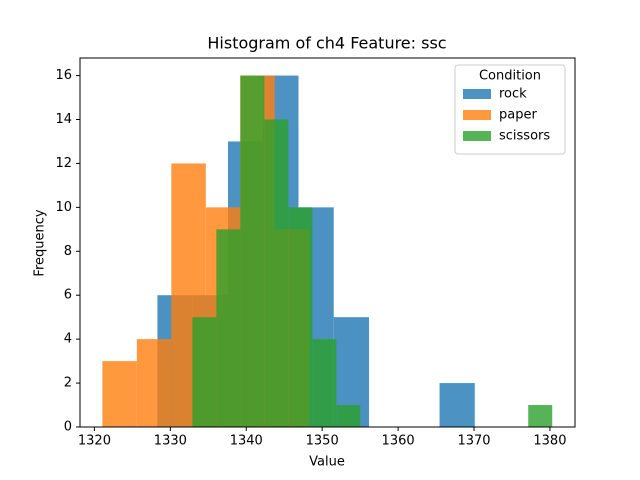 Image resolution: width=640 pixels, height=480 pixels. Describe the element at coordinates (63, 119) in the screenshot. I see `y-tick-label: 14` at that location.